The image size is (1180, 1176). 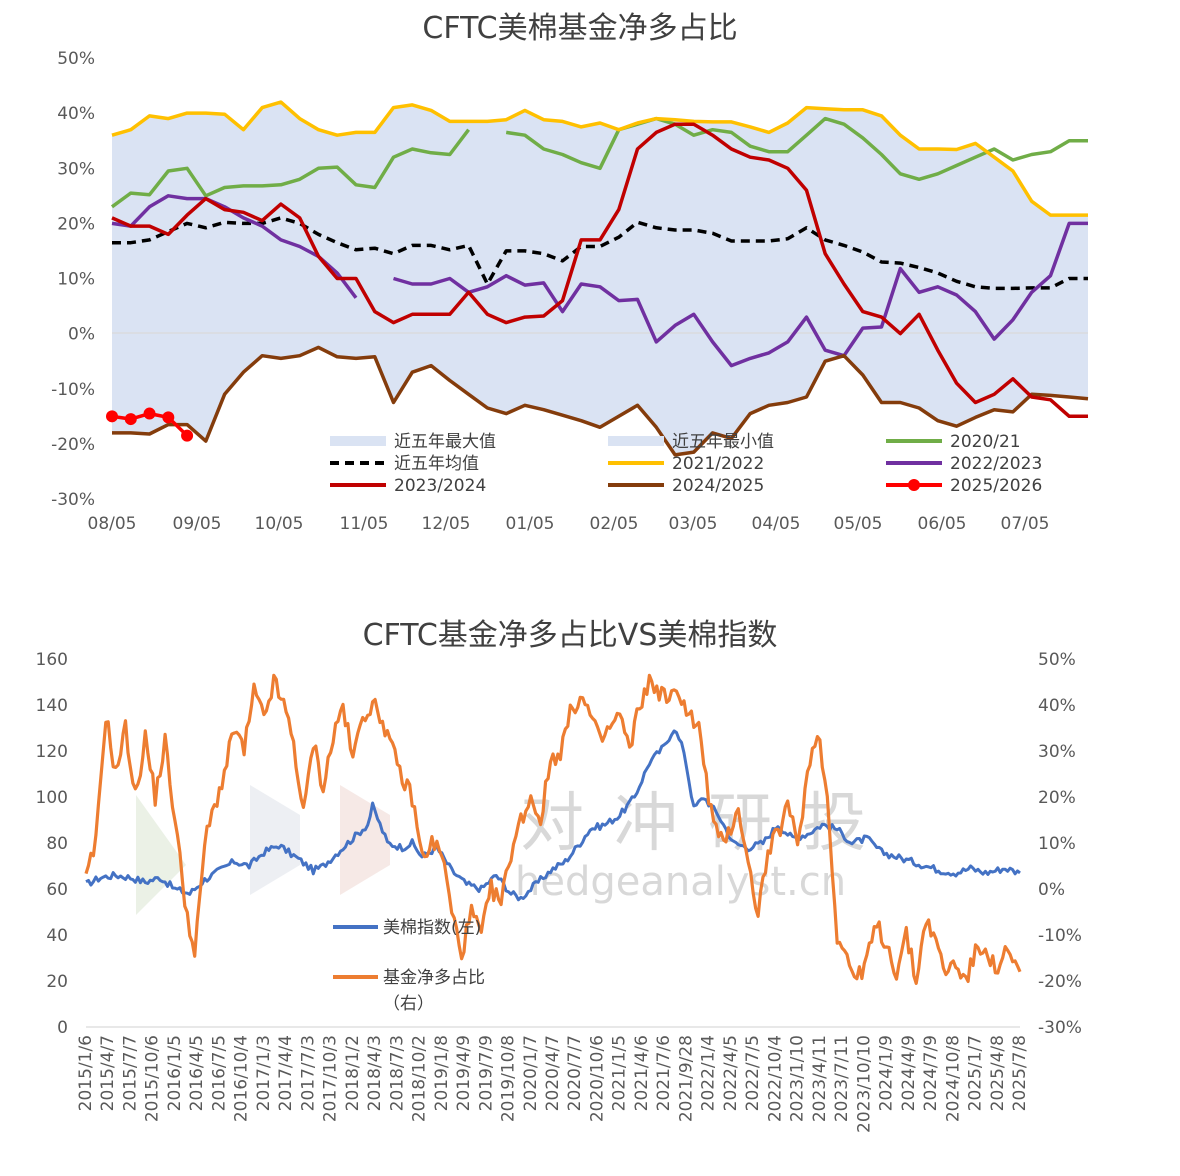 I want to click on left-y-tick-label: 160, so click(x=52, y=660).